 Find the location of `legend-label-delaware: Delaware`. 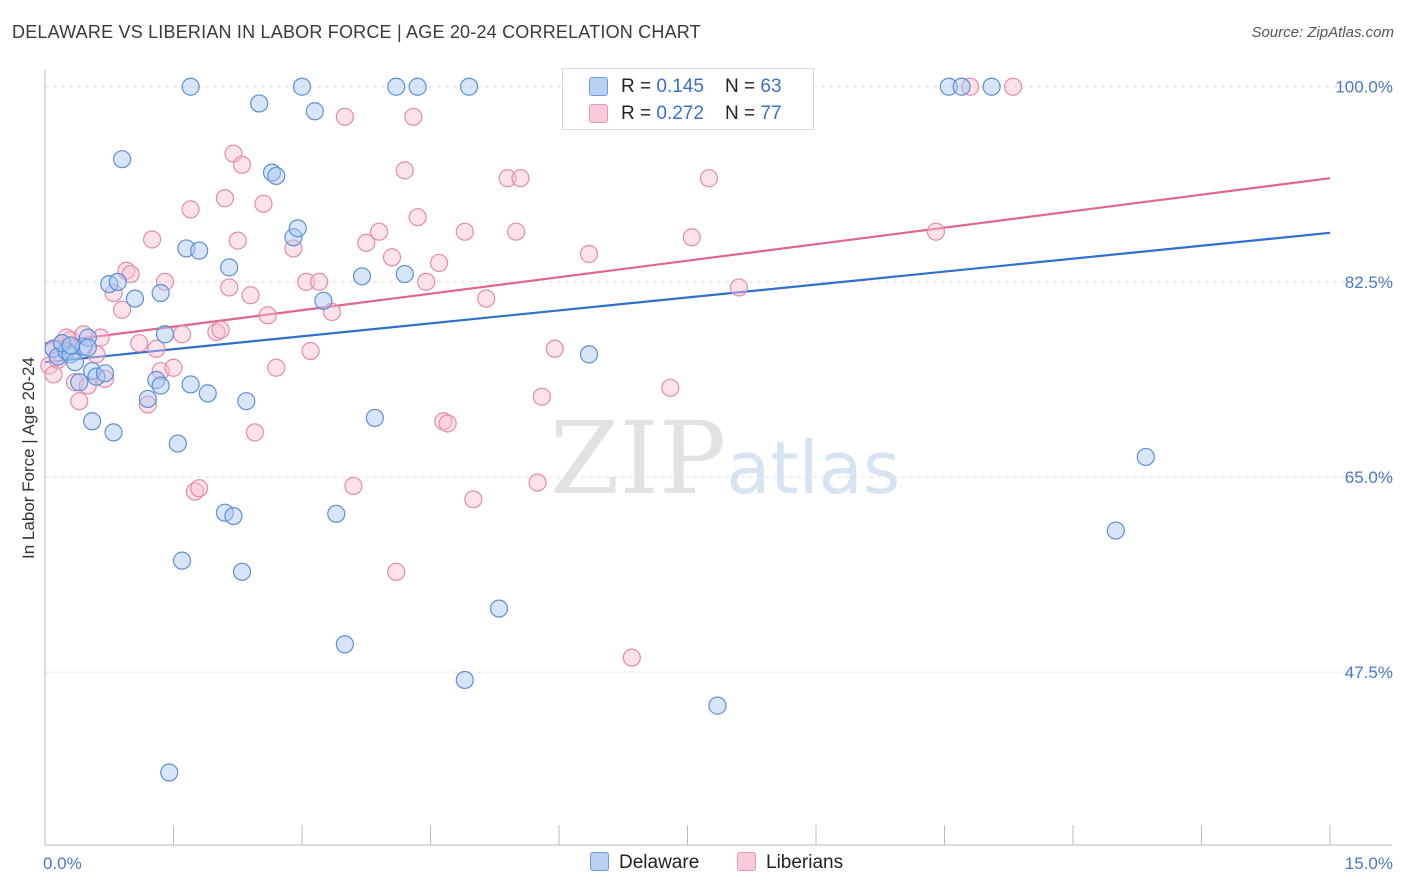

legend-label-delaware: Delaware is located at coordinates (659, 862).